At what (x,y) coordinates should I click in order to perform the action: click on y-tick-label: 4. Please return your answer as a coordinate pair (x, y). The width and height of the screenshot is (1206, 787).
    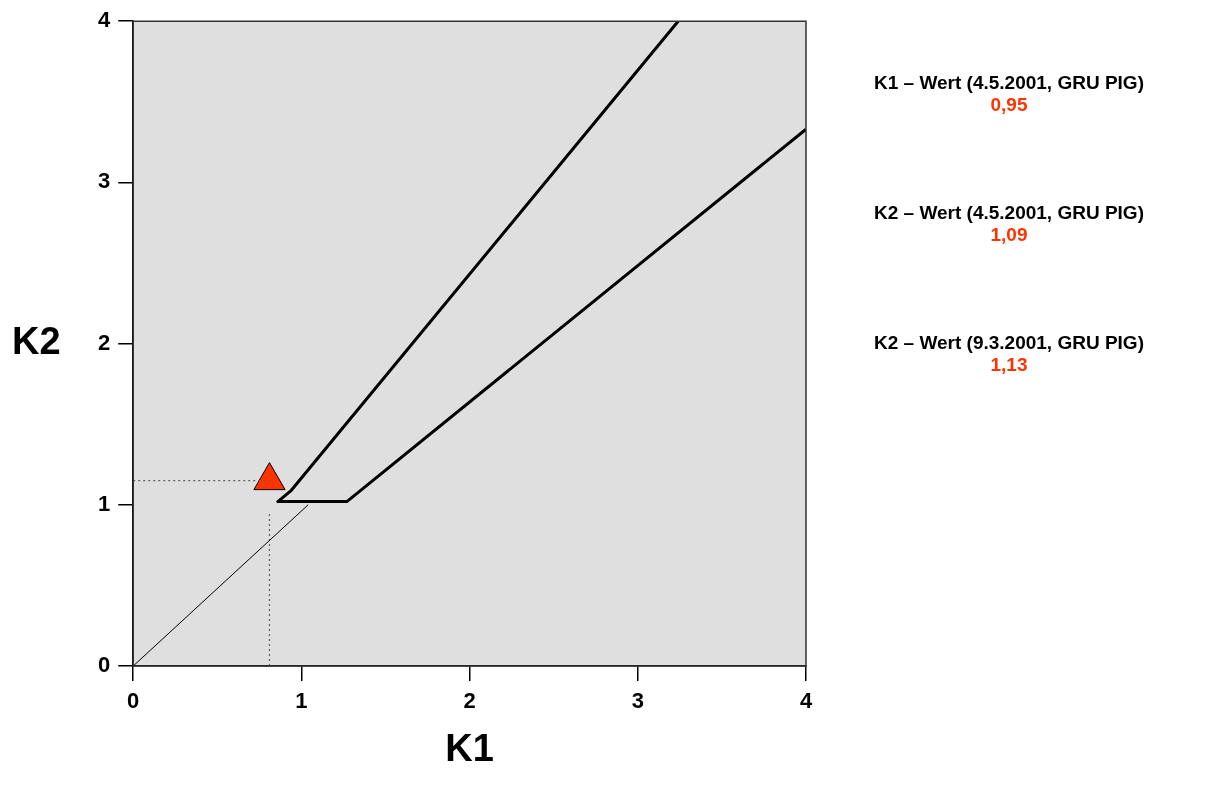
    Looking at the image, I should click on (104, 20).